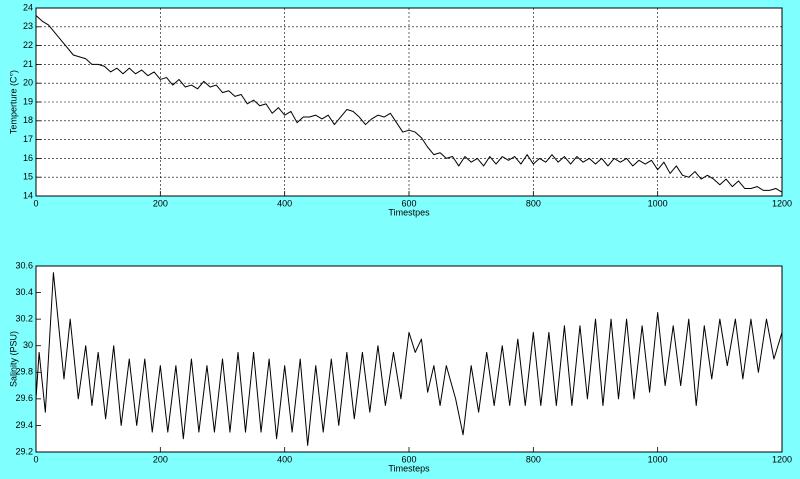 The image size is (800, 479). What do you see at coordinates (28, 45) in the screenshot?
I see `y-tick-label: 22` at bounding box center [28, 45].